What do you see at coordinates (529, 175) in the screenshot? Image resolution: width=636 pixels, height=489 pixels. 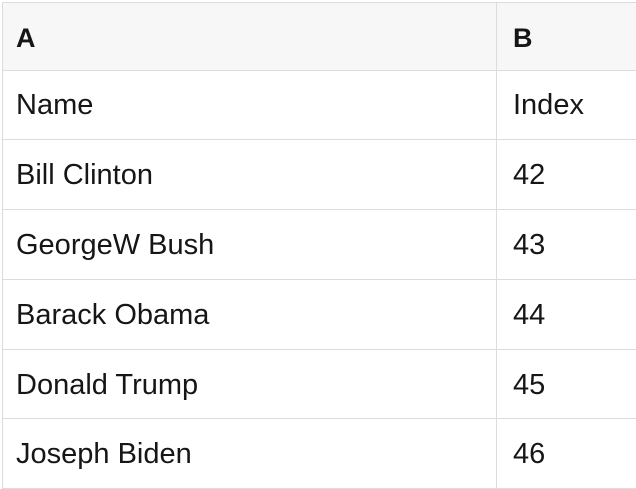 I see `cell-text: 42` at bounding box center [529, 175].